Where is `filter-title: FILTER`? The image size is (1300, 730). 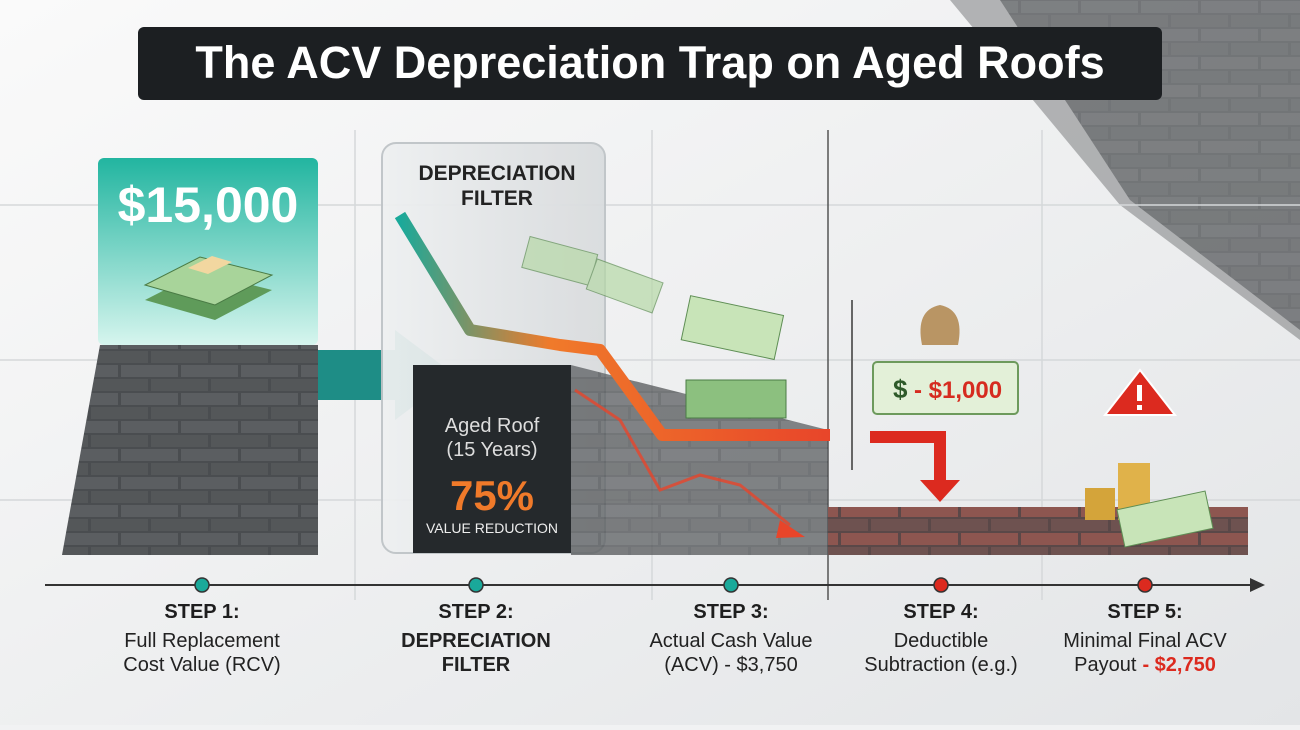
filter-title: FILTER is located at coordinates (497, 198).